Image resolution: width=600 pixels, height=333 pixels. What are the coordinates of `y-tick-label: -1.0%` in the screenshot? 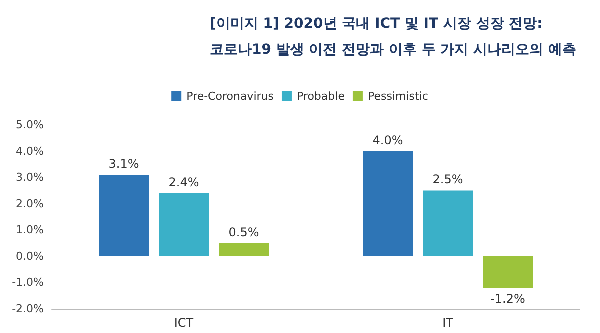 It's located at (28, 283).